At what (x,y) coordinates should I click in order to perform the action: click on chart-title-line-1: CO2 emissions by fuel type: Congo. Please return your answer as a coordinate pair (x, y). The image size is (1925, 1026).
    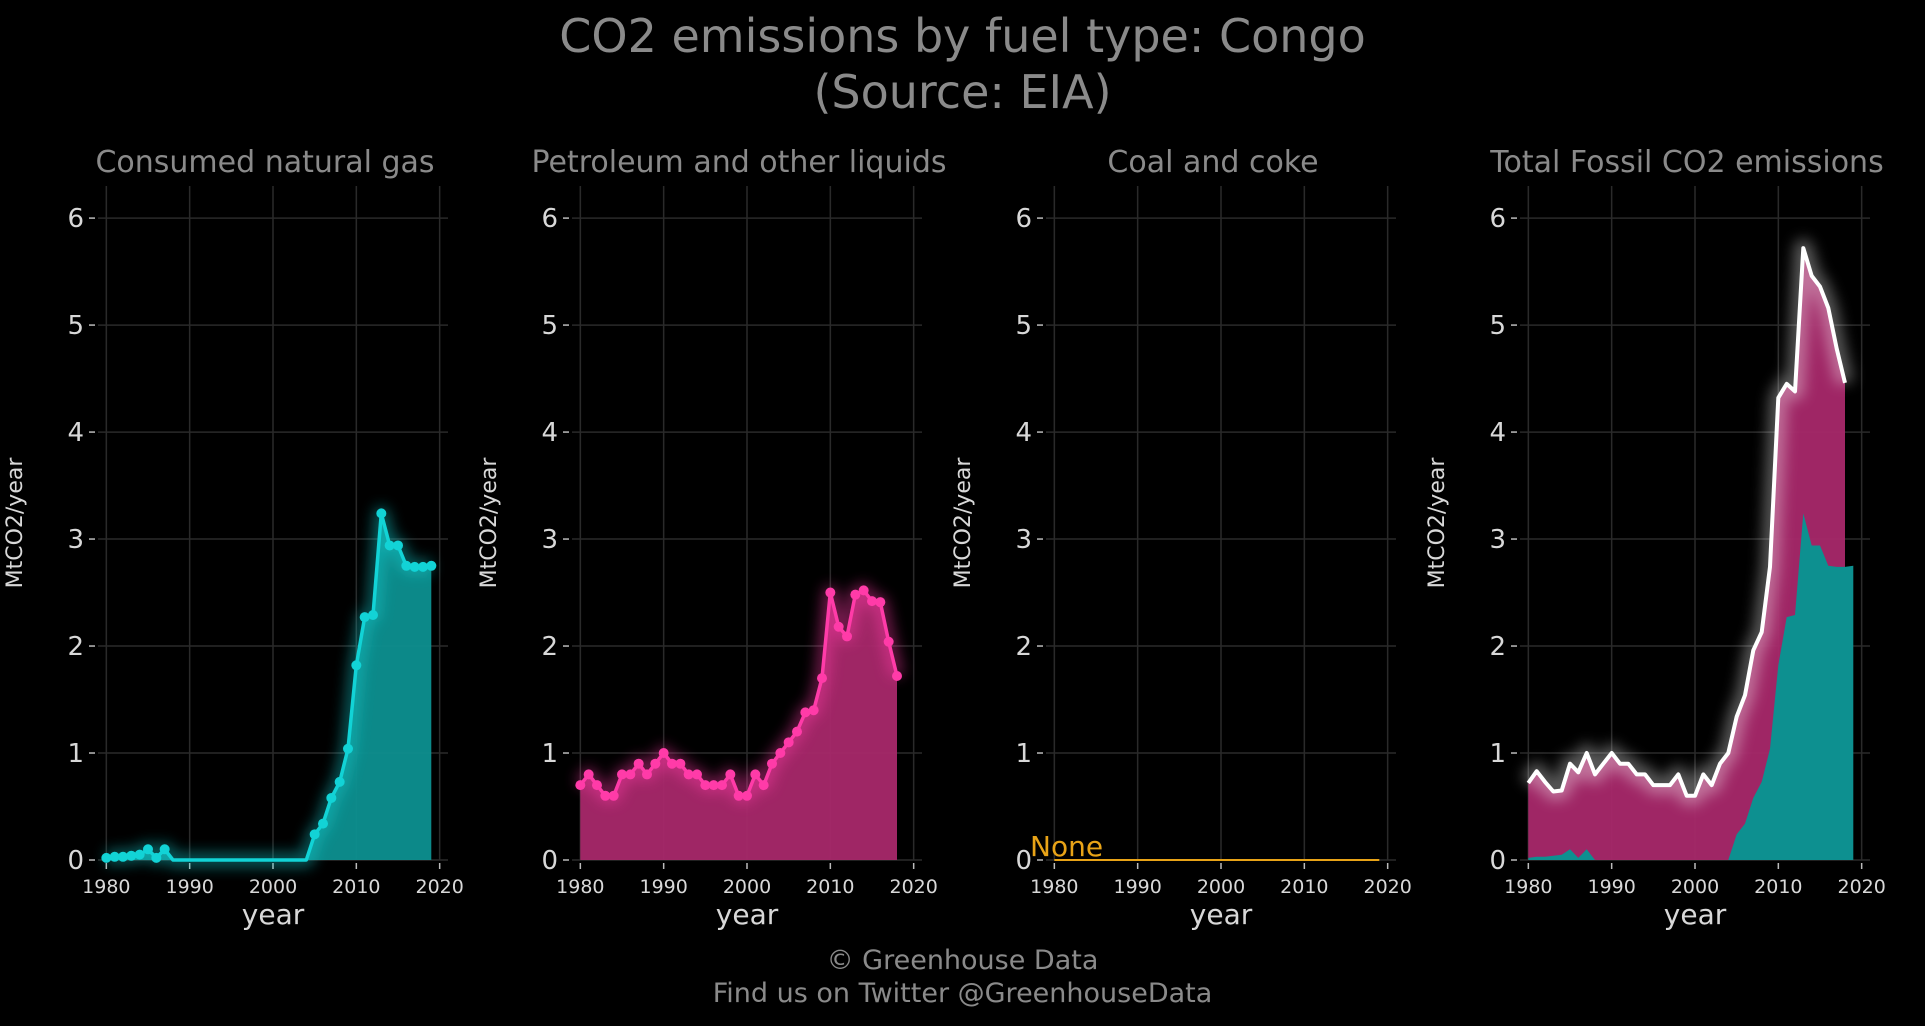
    Looking at the image, I should click on (962, 36).